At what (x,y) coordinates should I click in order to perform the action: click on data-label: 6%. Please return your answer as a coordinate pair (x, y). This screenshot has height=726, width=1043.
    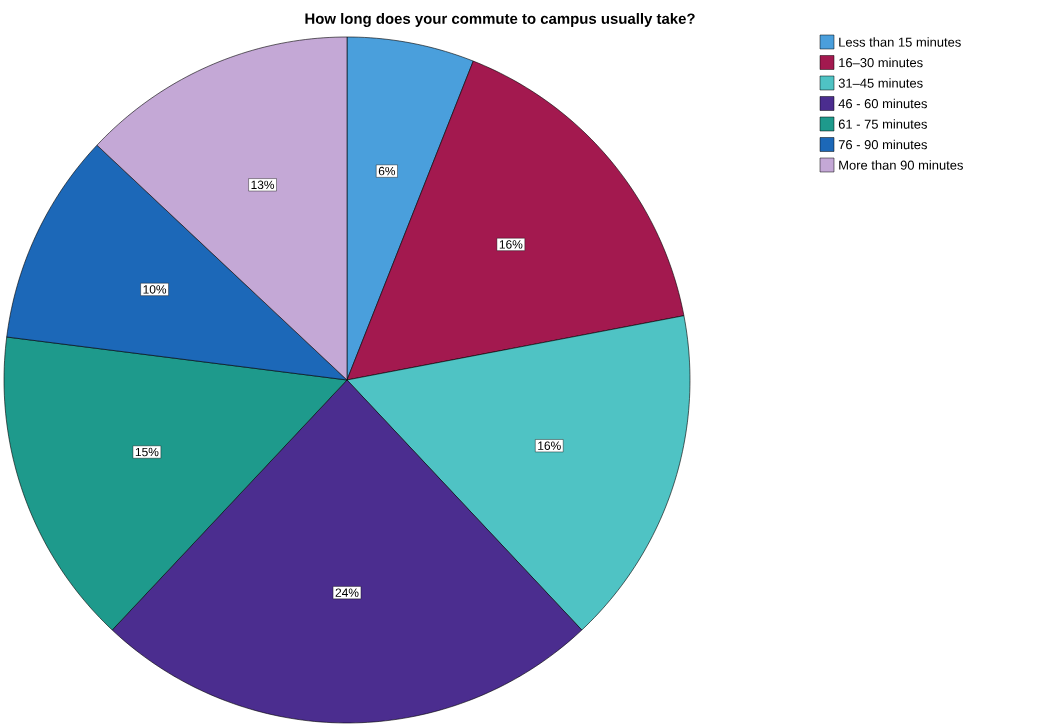
    Looking at the image, I should click on (387, 171).